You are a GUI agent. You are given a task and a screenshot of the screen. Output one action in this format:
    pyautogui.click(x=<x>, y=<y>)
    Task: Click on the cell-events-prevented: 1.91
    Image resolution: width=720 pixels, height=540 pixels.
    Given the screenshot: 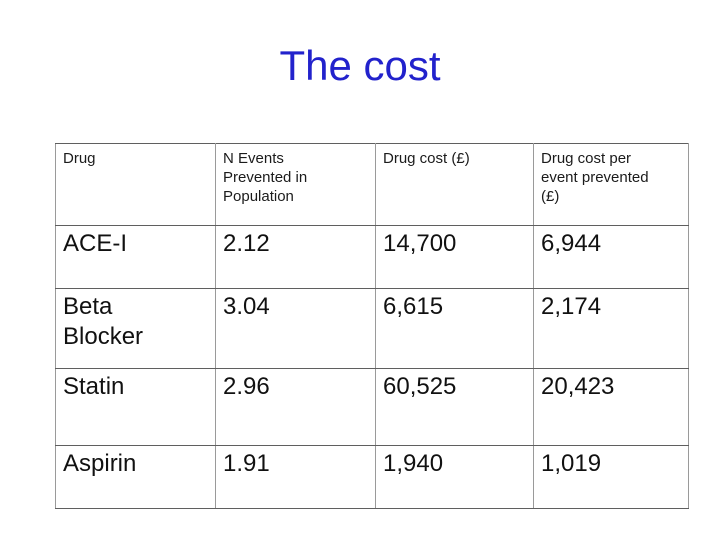 What is the action you would take?
    pyautogui.click(x=295, y=477)
    